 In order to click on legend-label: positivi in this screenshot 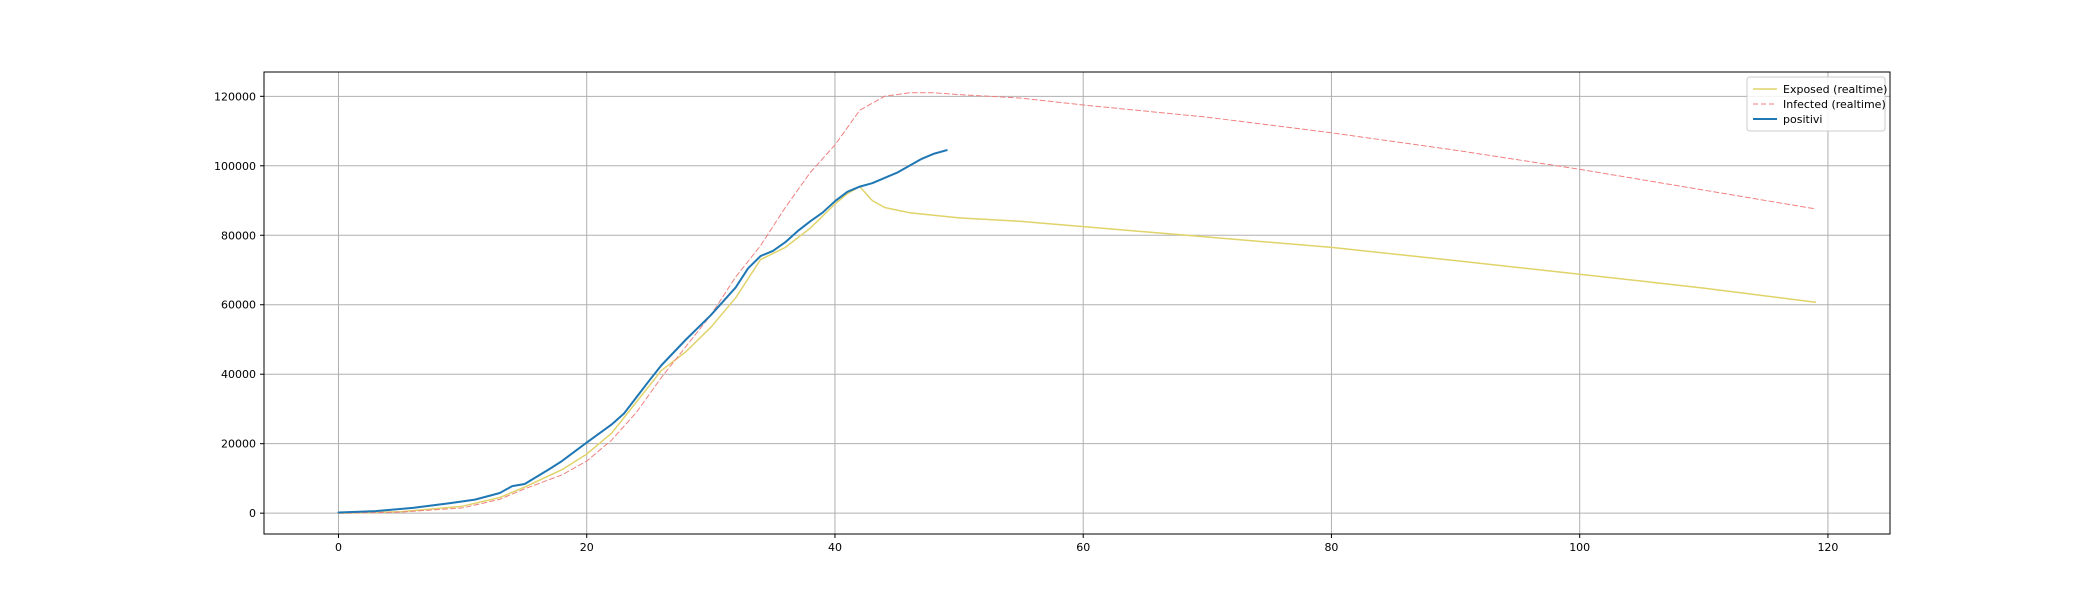, I will do `click(1802, 119)`.